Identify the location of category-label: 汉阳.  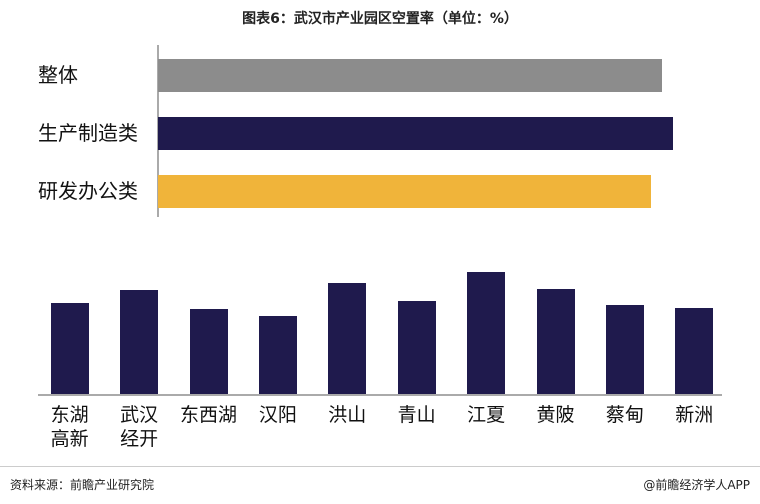
(277, 415).